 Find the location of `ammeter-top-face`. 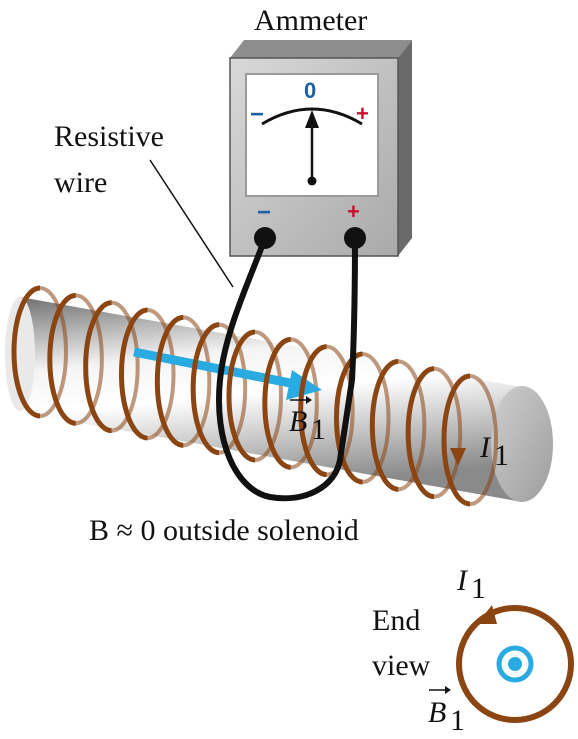

ammeter-top-face is located at coordinates (321, 49).